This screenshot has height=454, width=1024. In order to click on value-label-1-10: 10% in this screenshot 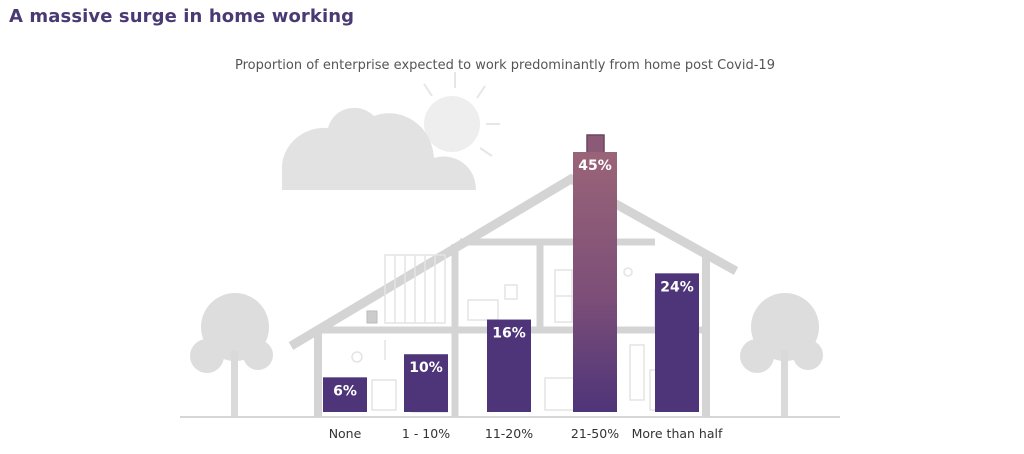, I will do `click(426, 368)`.